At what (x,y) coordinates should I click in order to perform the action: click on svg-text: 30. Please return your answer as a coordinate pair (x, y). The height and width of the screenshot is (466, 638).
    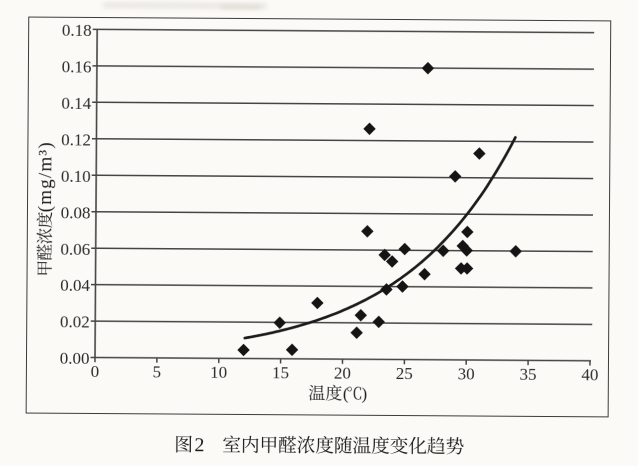
    Looking at the image, I should click on (466, 373).